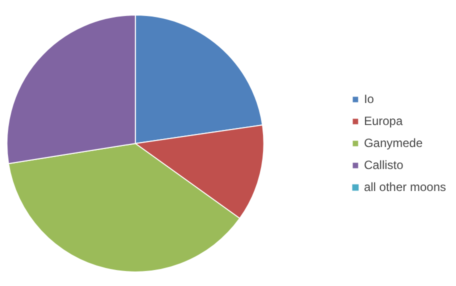 This screenshot has height=286, width=456. What do you see at coordinates (383, 121) in the screenshot?
I see `legend-label: Europa` at bounding box center [383, 121].